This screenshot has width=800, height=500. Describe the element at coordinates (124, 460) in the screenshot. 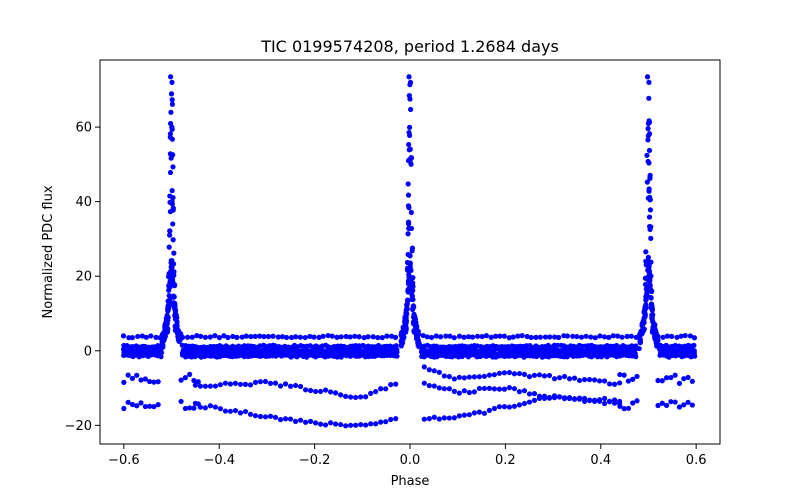

I see `x-tick-label: −0.6` at that location.